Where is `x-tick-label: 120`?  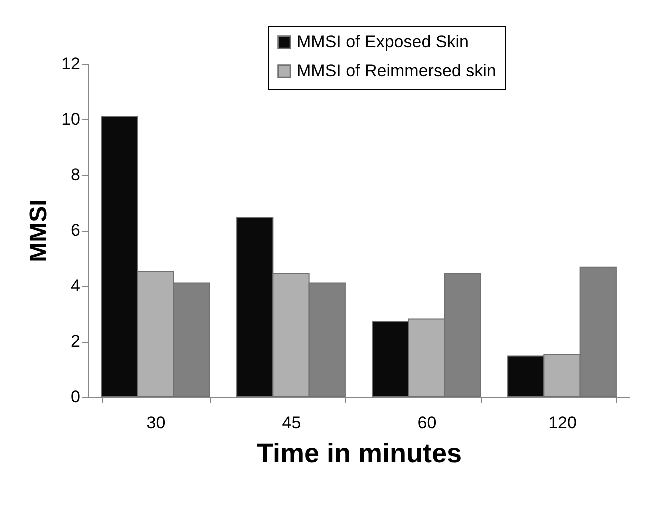 x-tick-label: 120 is located at coordinates (562, 423).